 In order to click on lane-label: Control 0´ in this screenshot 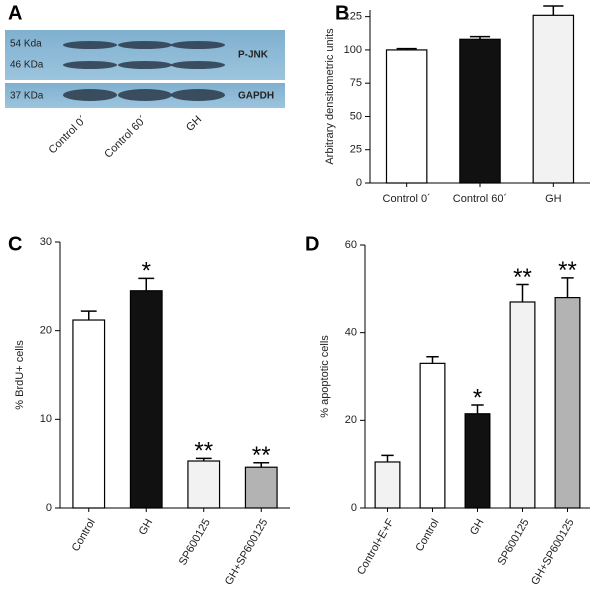, I will do `click(68, 135)`.